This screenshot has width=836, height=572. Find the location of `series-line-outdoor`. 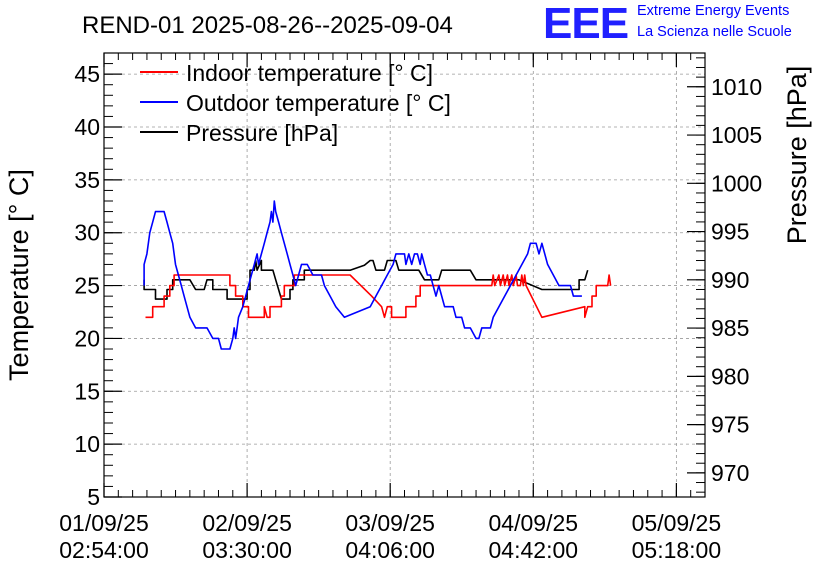

series-line-outdoor is located at coordinates (362, 275).